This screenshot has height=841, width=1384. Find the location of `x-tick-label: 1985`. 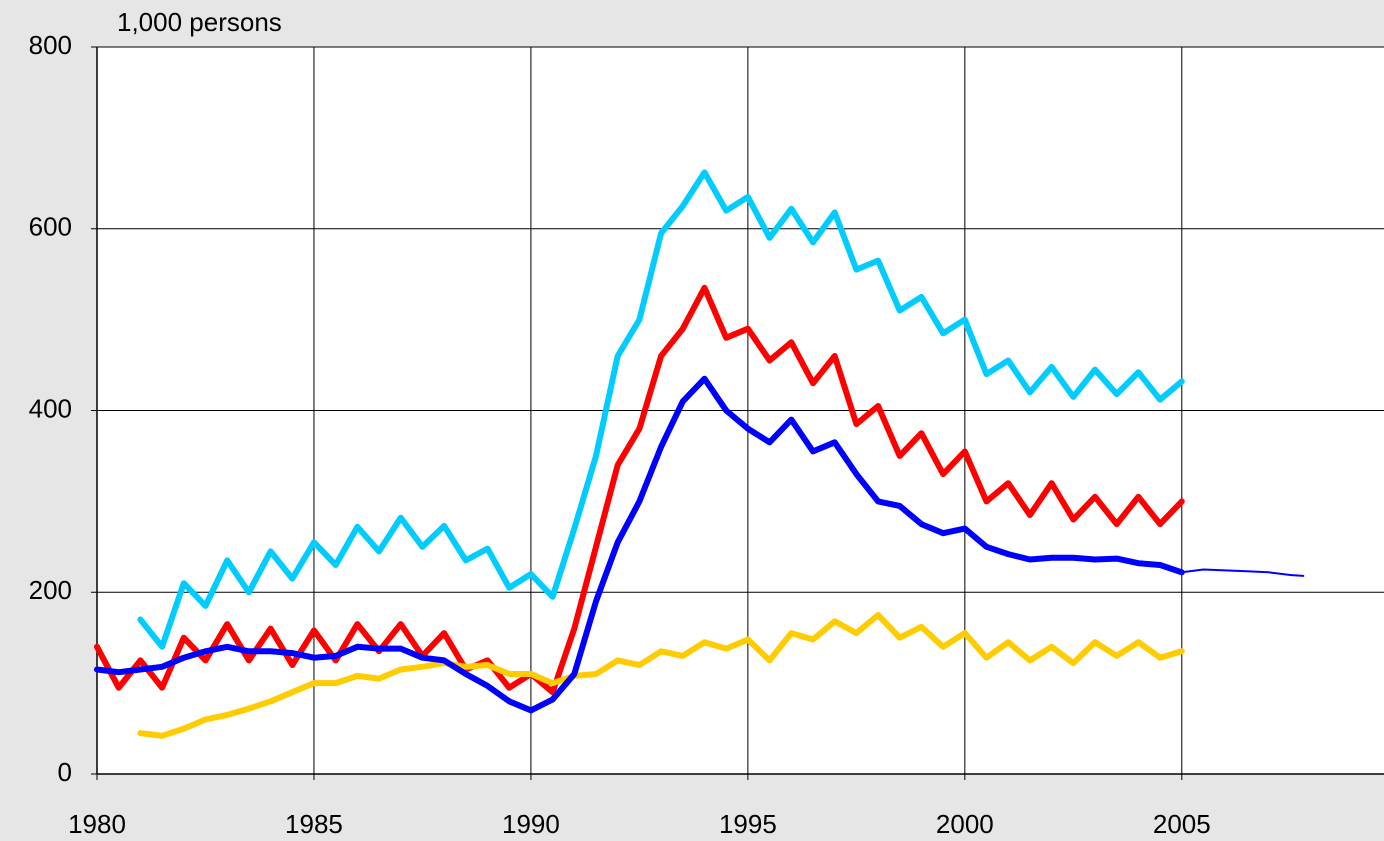

x-tick-label: 1985 is located at coordinates (314, 824).